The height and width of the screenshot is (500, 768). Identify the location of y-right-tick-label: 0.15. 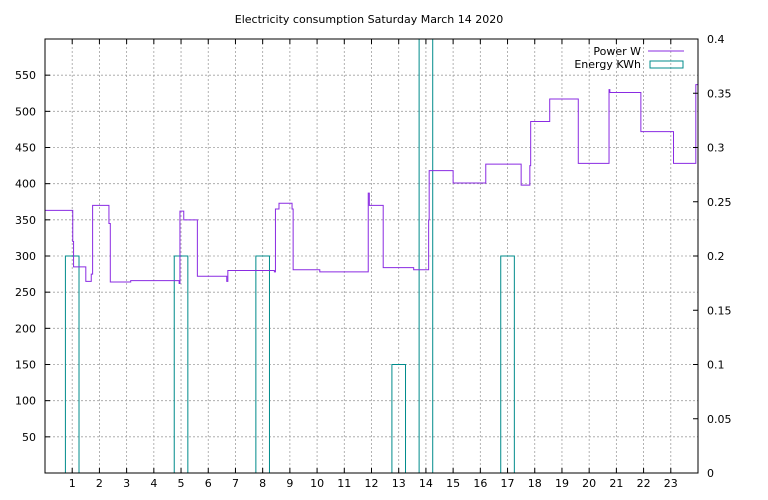
(719, 310).